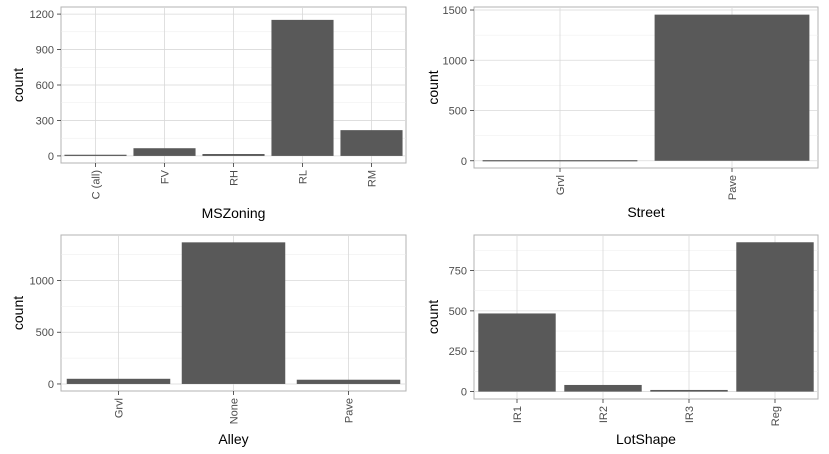  What do you see at coordinates (646, 439) in the screenshot?
I see `x-axis-title: LotShape` at bounding box center [646, 439].